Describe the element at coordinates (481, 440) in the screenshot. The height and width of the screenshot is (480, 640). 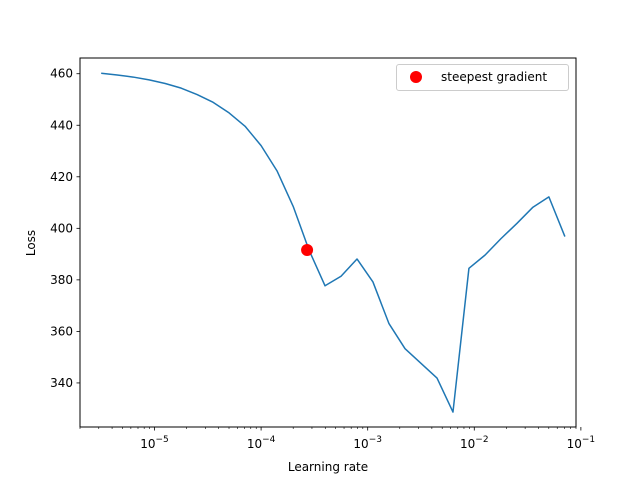
I see `x-tick-exponent: −2` at that location.